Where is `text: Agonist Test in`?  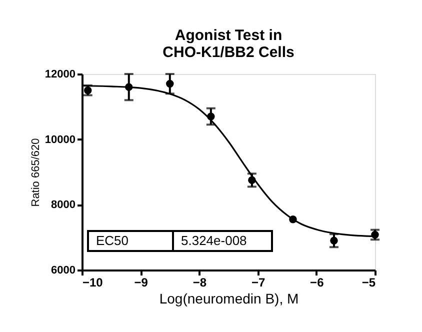
text: Agonist Test in is located at coordinates (228, 35).